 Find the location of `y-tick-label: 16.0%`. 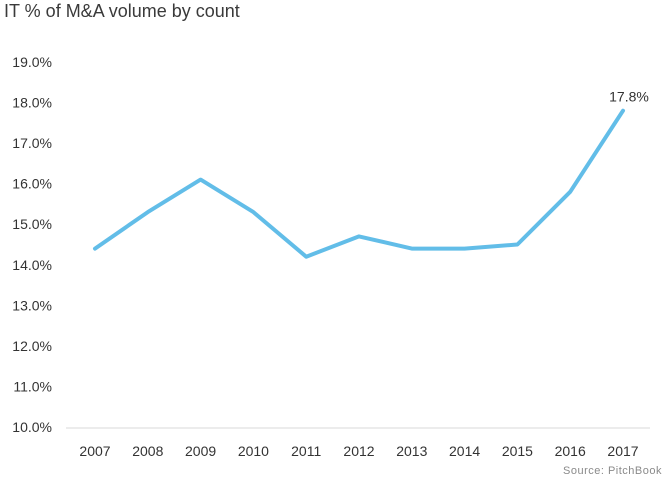

y-tick-label: 16.0% is located at coordinates (32, 184).